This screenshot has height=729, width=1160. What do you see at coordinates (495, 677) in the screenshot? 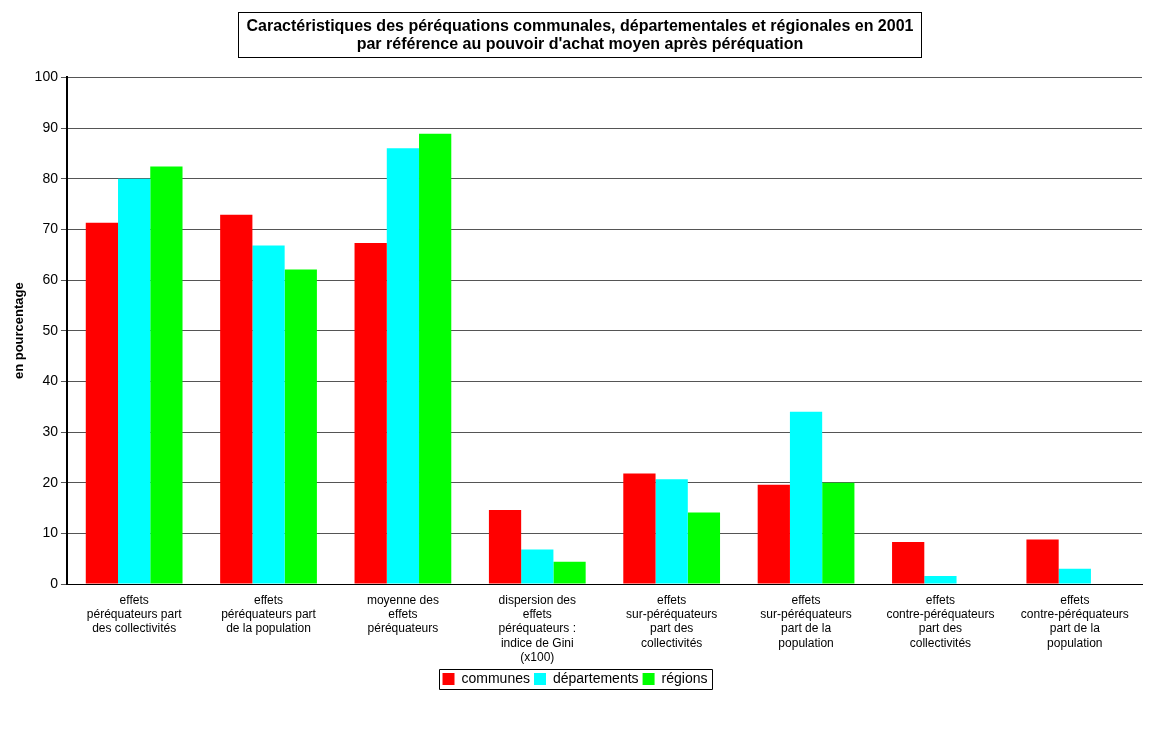
I see `legend-label: communes` at bounding box center [495, 677].